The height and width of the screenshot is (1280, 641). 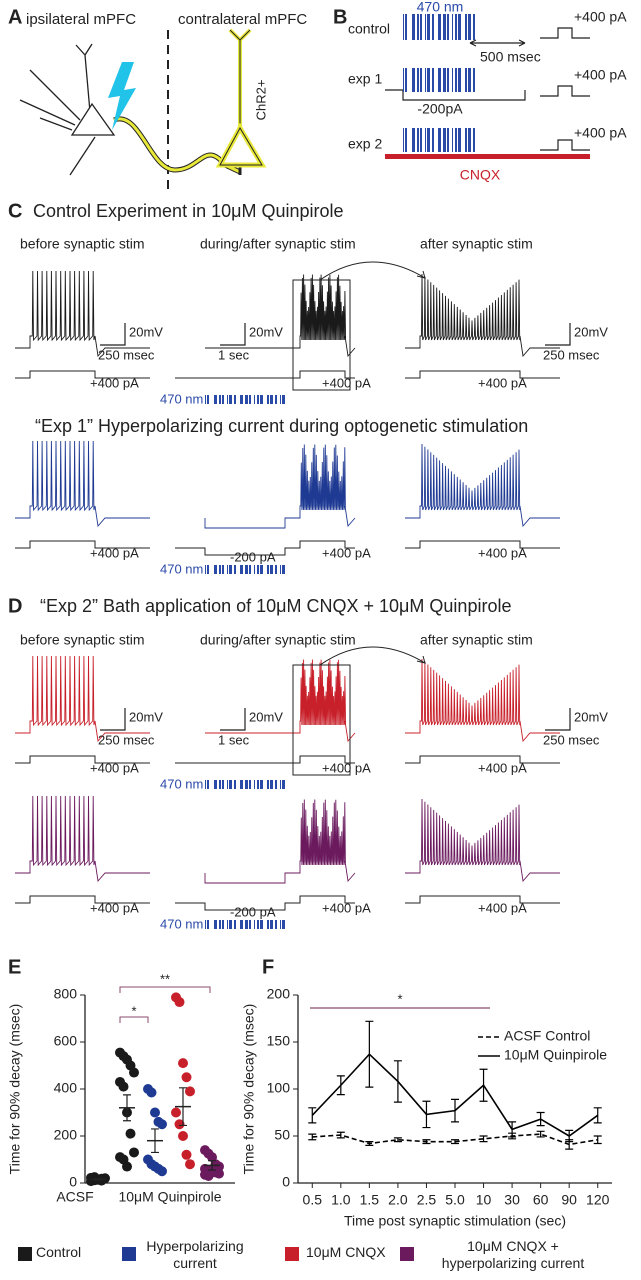 I want to click on y-axis-label: Time for 90% decay (msec), so click(x=249, y=1089).